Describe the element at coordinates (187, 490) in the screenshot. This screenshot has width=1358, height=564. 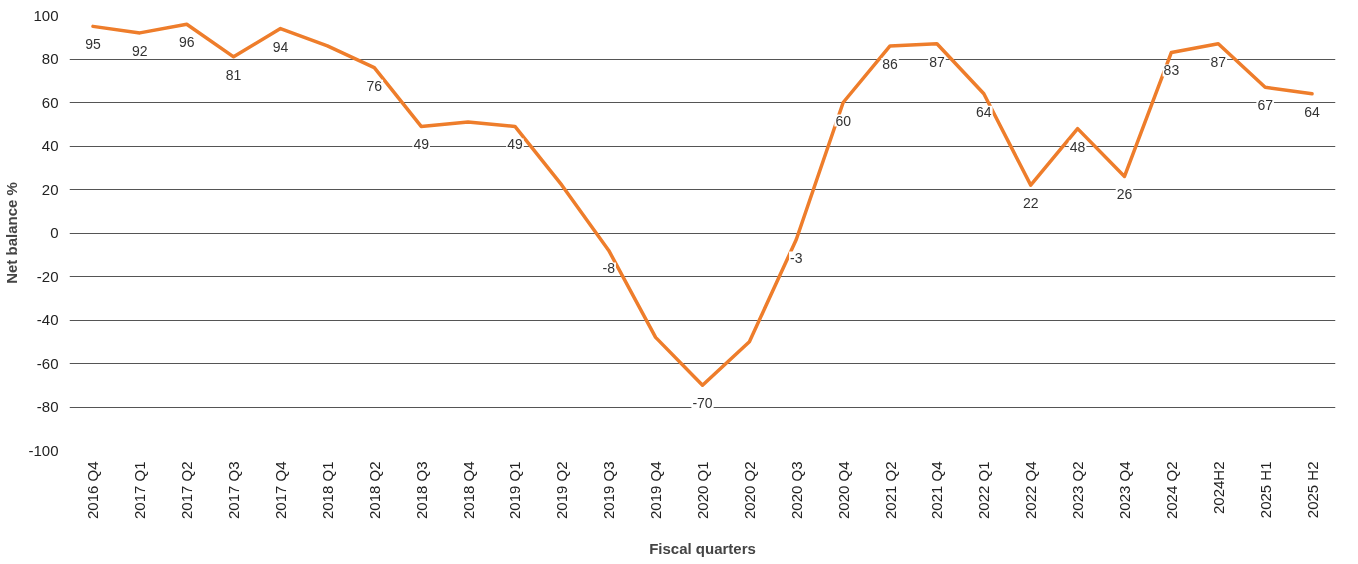
I see `x-tick-label: 2017 Q2` at that location.